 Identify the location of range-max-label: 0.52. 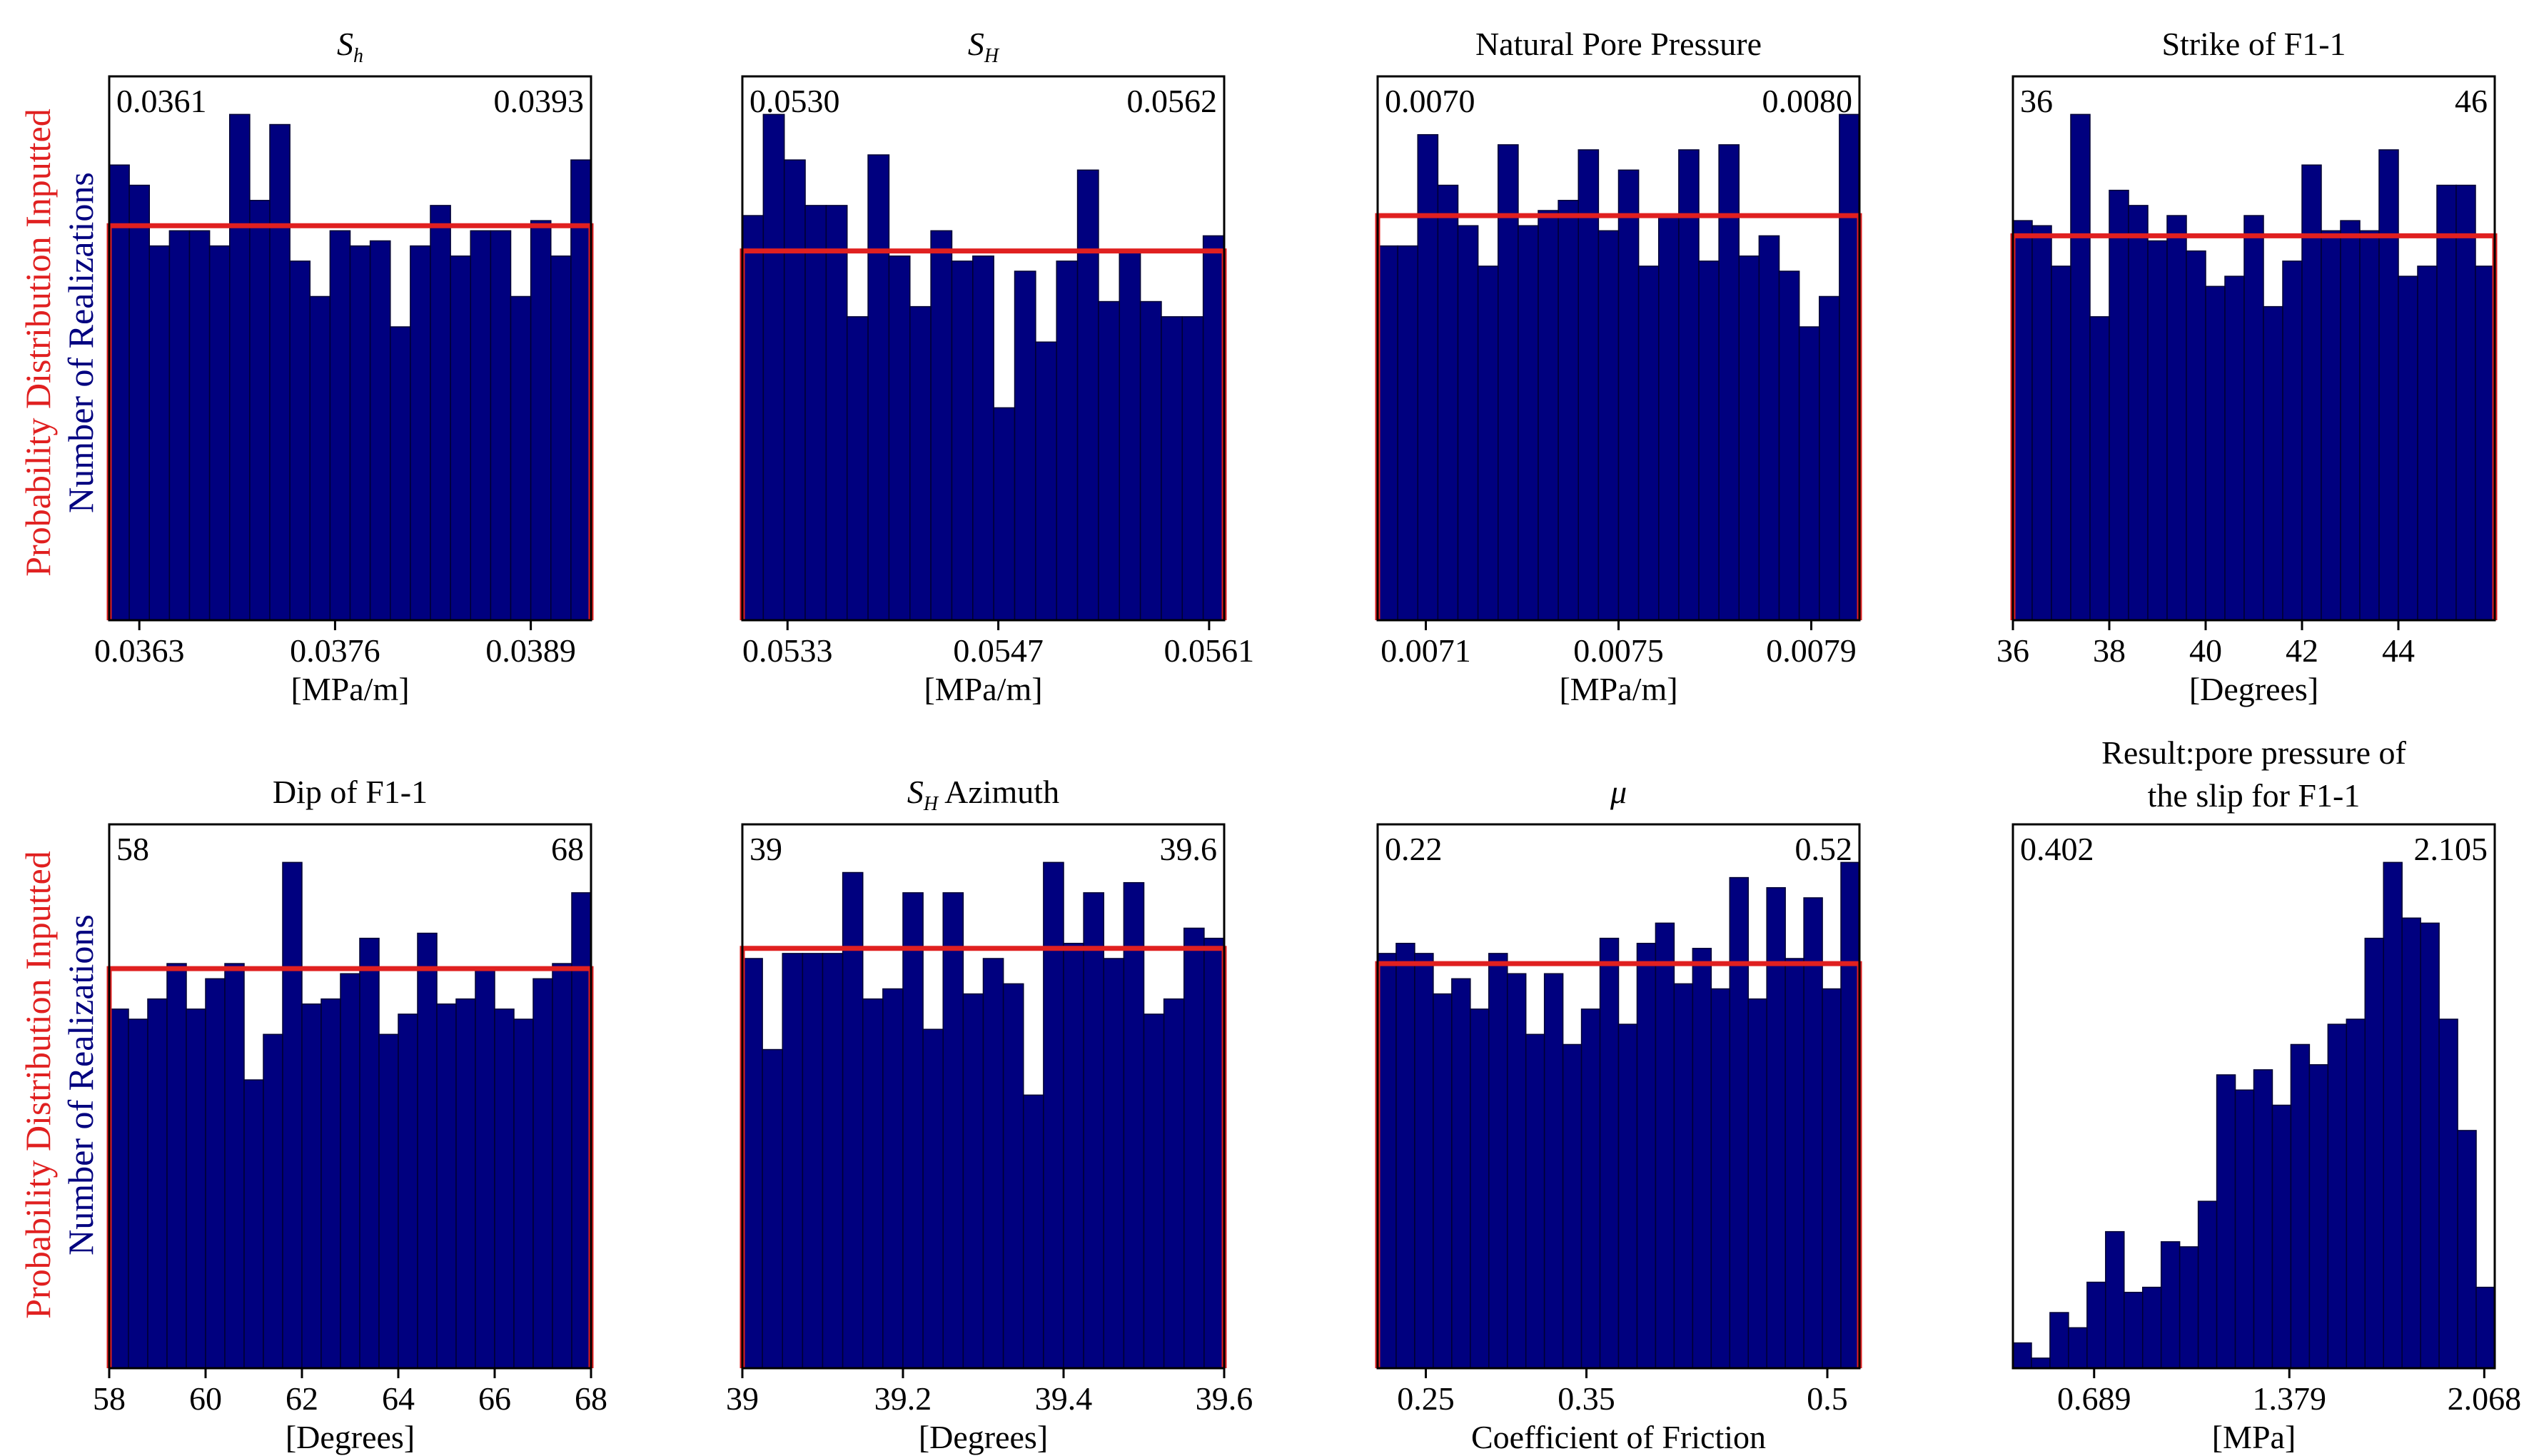
(1824, 849).